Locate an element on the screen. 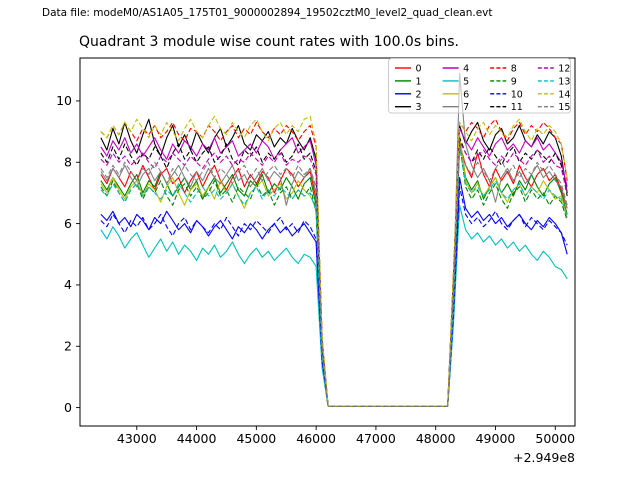  y-tick-label: 4 is located at coordinates (68, 284).